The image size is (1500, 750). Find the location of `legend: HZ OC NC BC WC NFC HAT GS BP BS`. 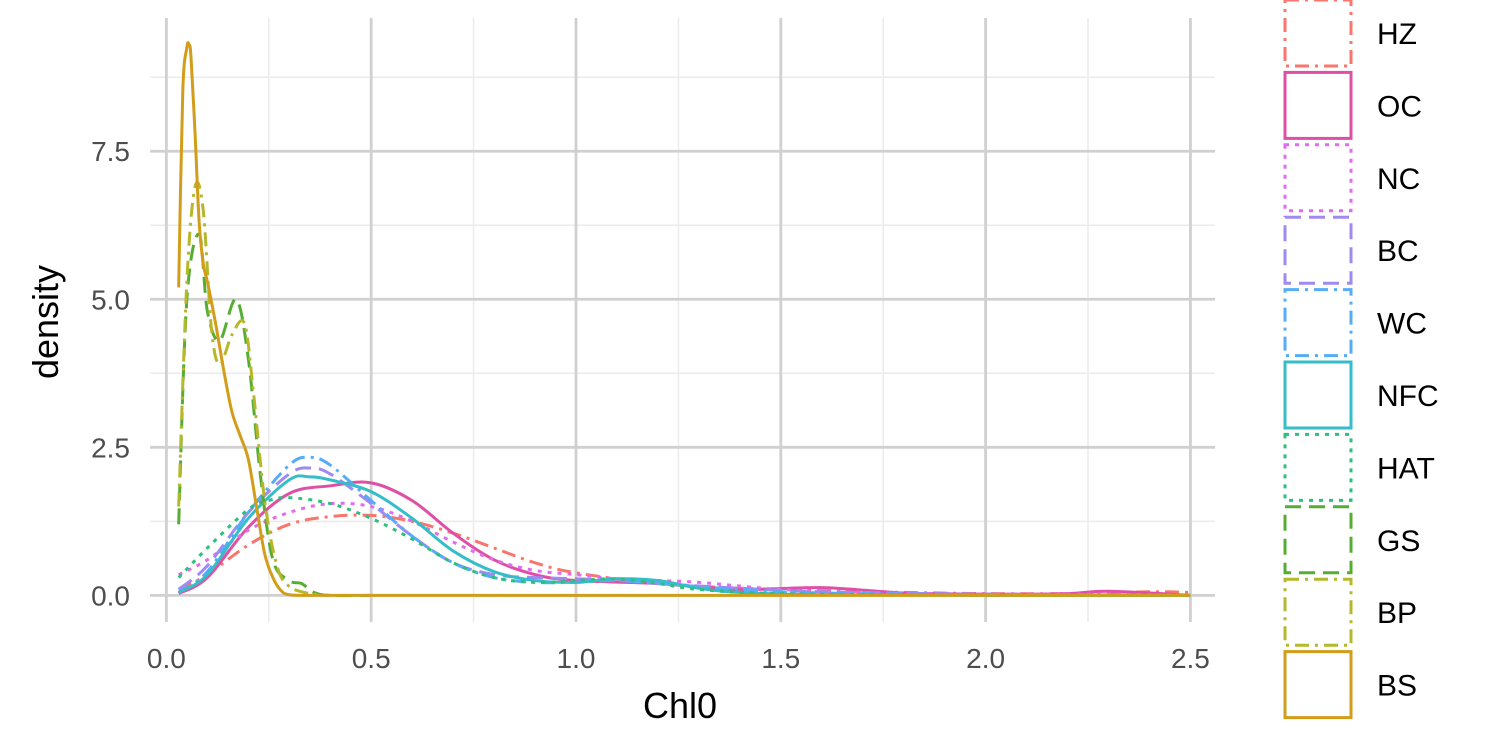

legend: HZ OC NC BC WC NFC HAT GS BP BS is located at coordinates (1361, 360).